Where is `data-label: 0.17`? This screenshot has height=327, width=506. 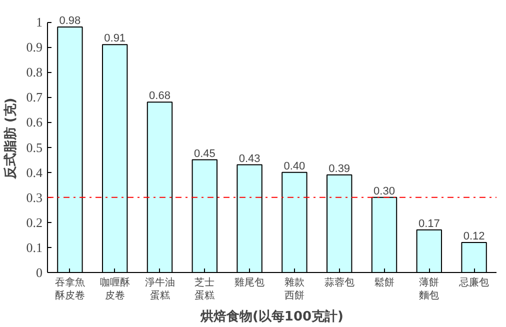
data-label: 0.17 is located at coordinates (429, 224).